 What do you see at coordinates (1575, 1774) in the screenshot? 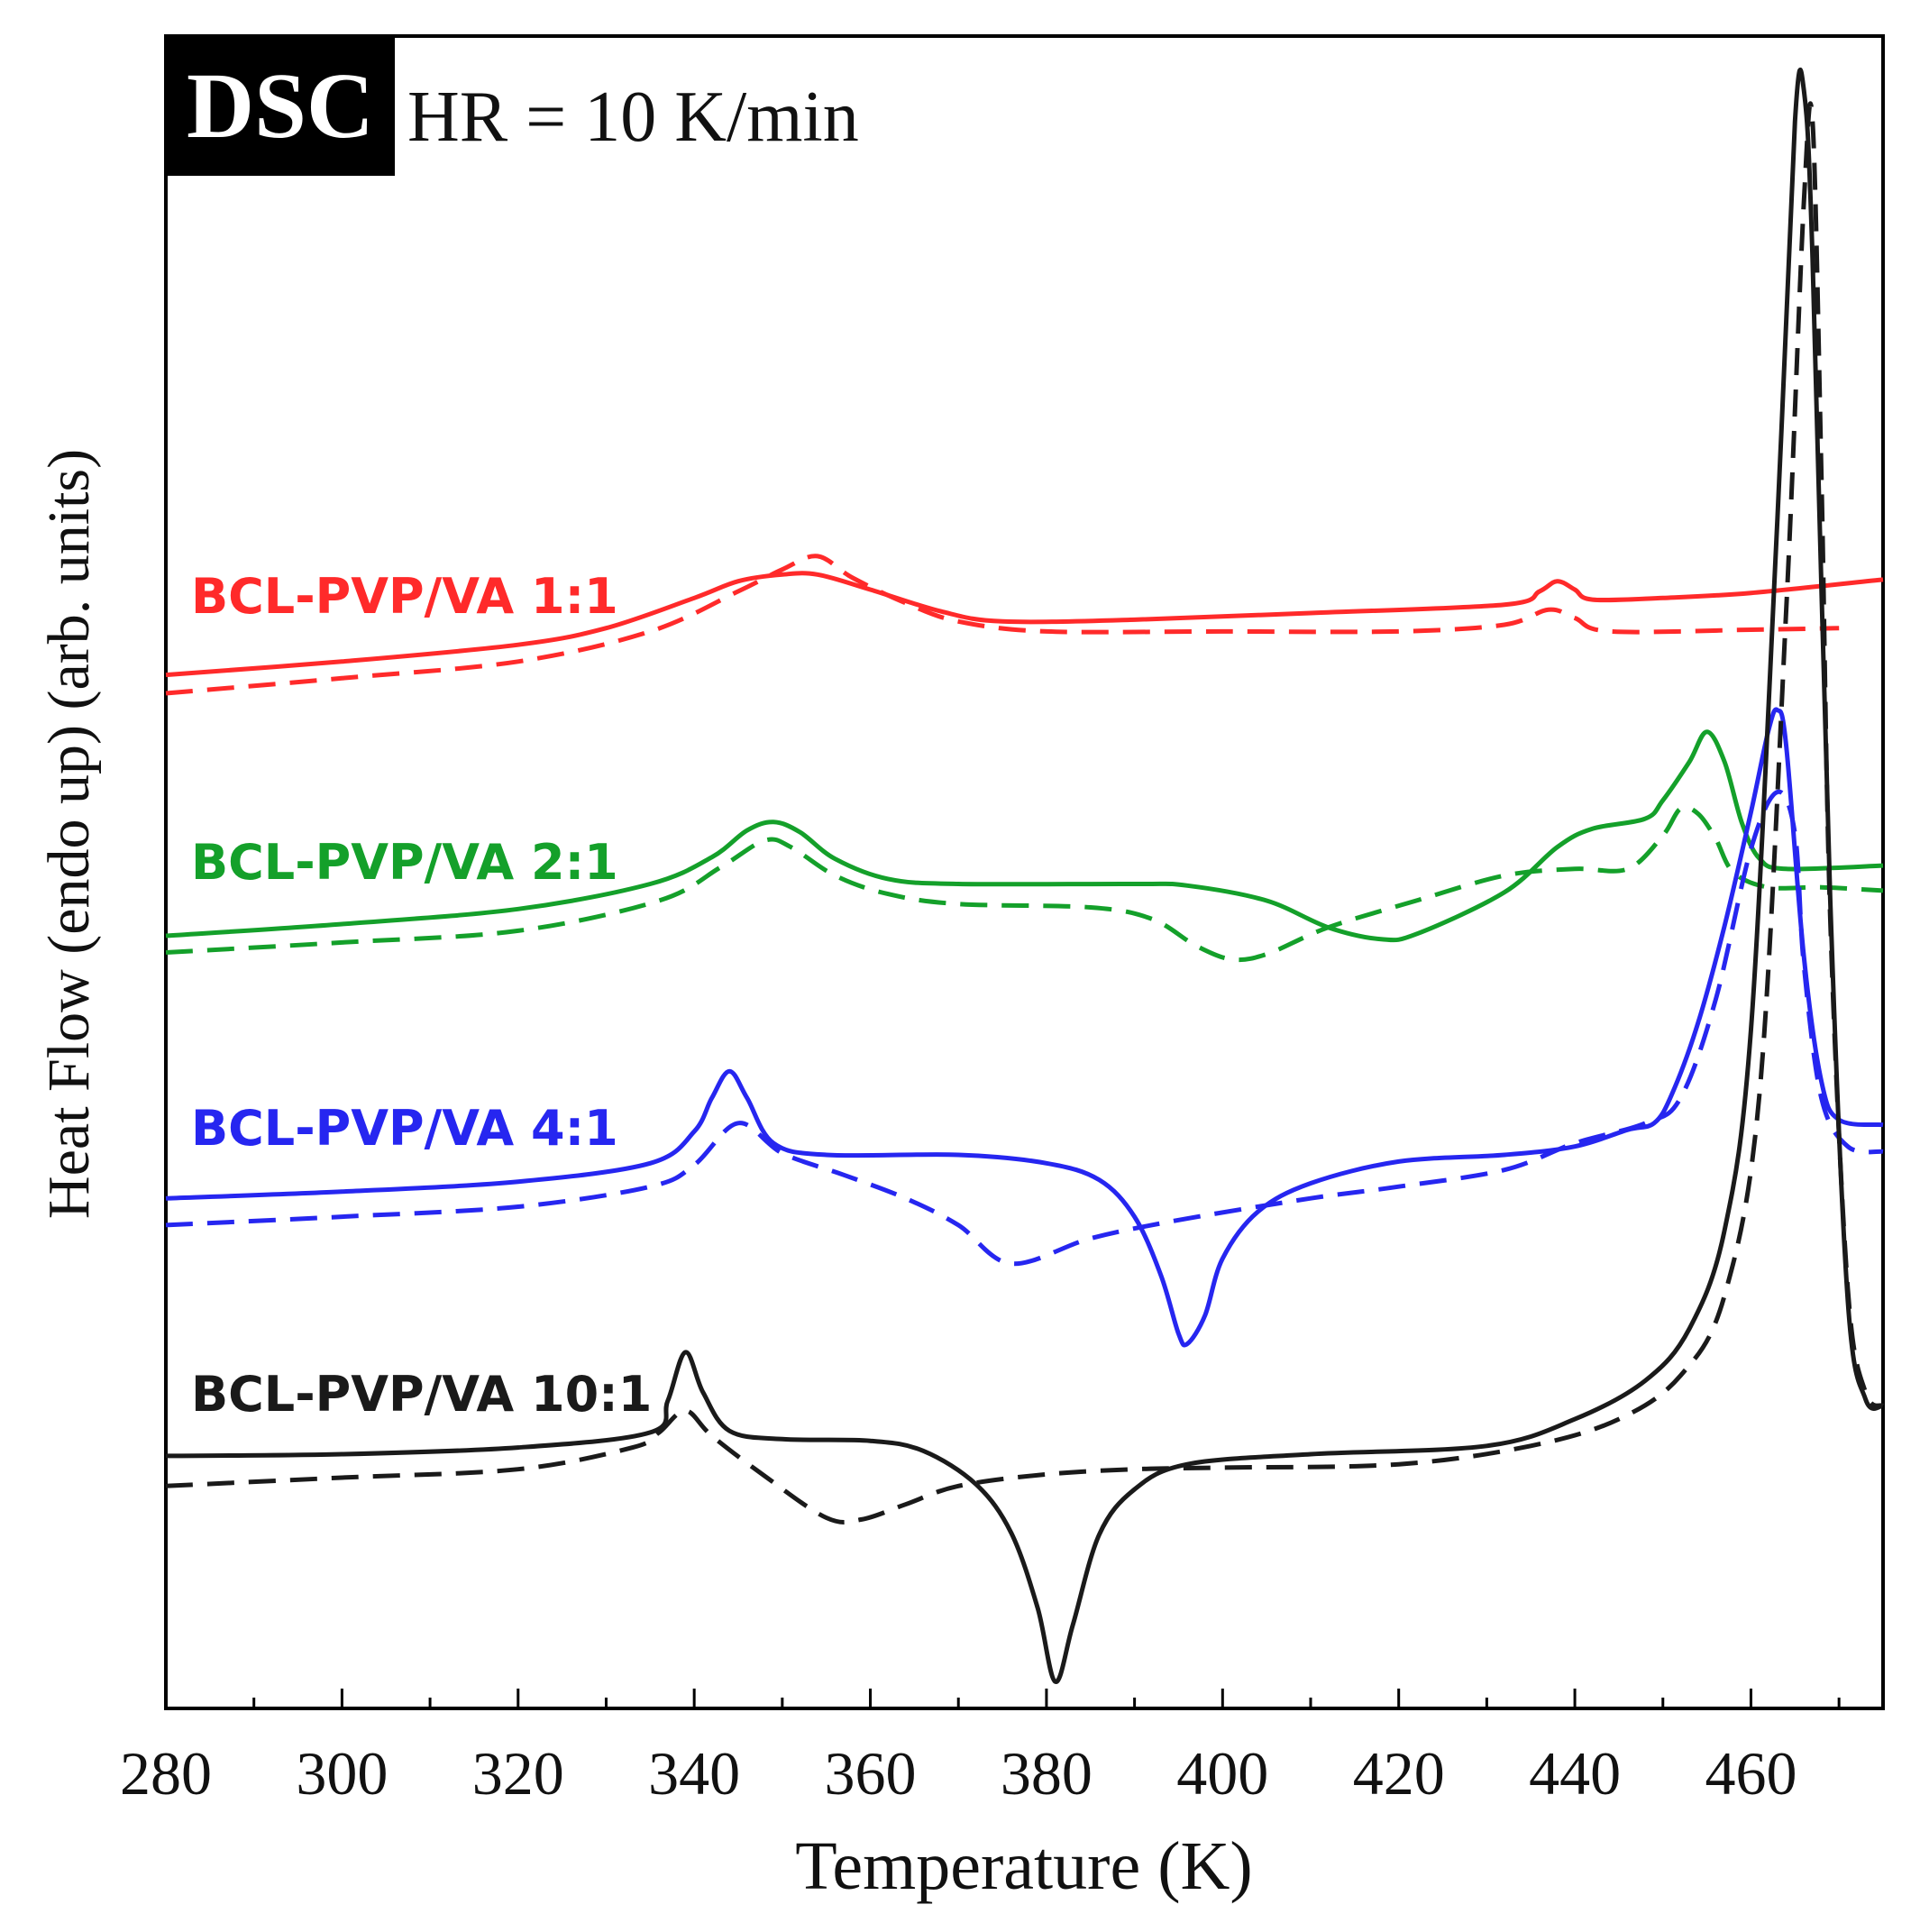
I see `x-tick-label: 440` at bounding box center [1575, 1774].